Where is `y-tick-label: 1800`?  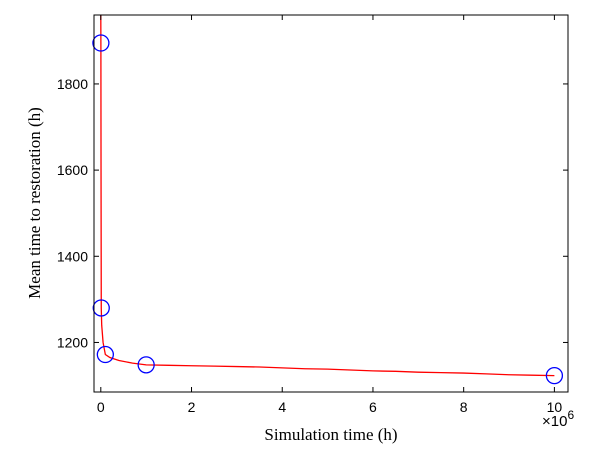
y-tick-label: 1800 is located at coordinates (72, 84).